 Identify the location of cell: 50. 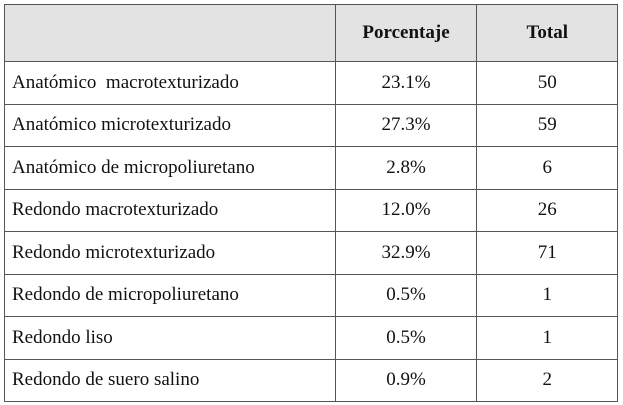
(547, 83).